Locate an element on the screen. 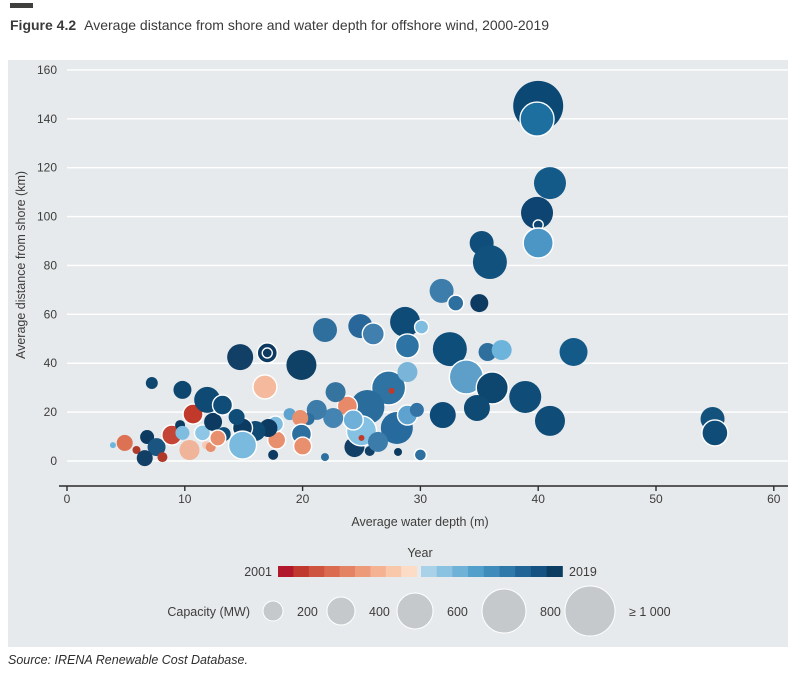 The image size is (800, 677). y-axis-title: Average distance from shore (km) is located at coordinates (21, 265).